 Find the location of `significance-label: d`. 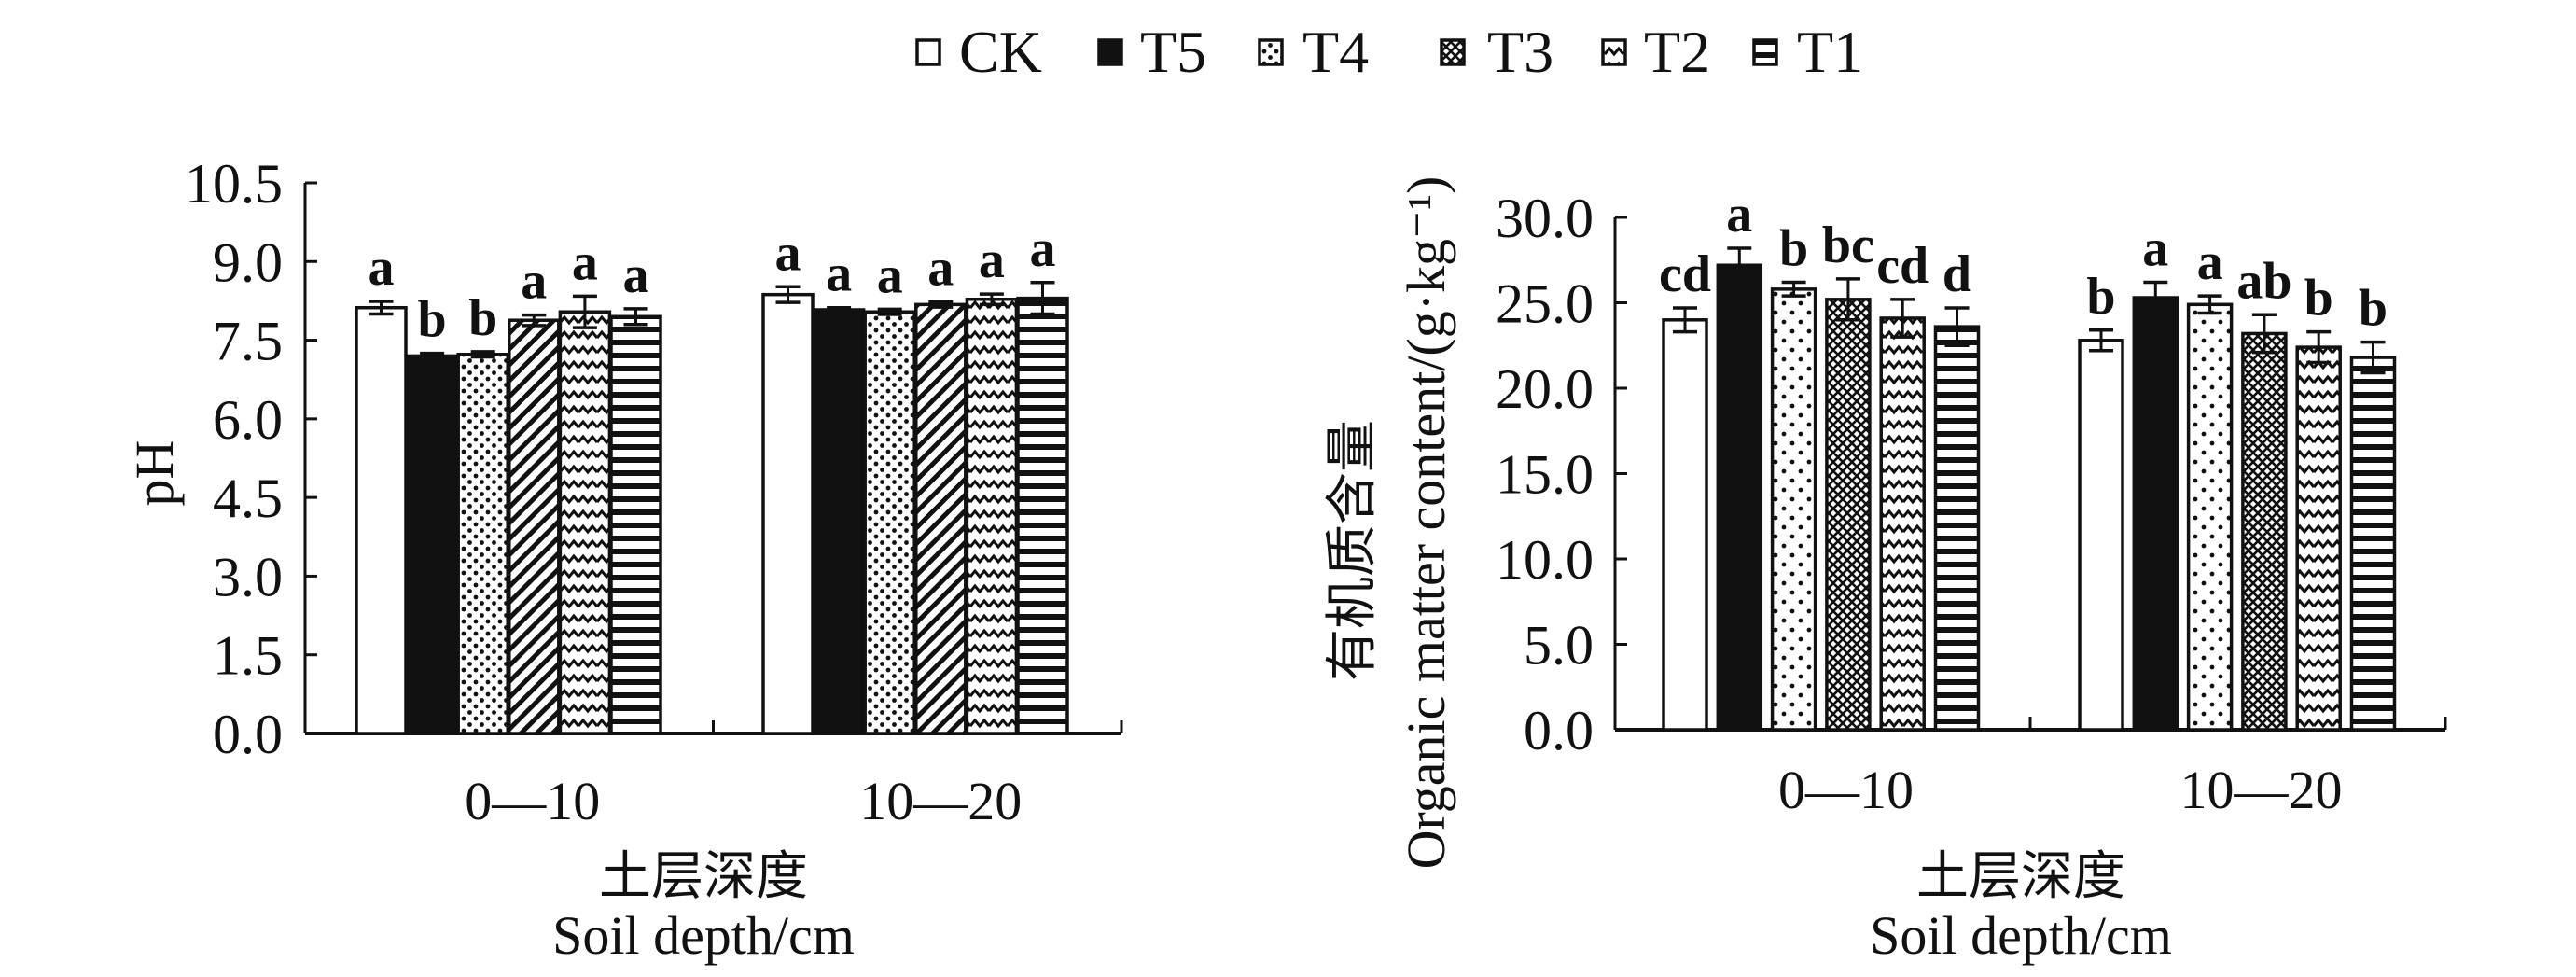

significance-label: d is located at coordinates (1957, 274).